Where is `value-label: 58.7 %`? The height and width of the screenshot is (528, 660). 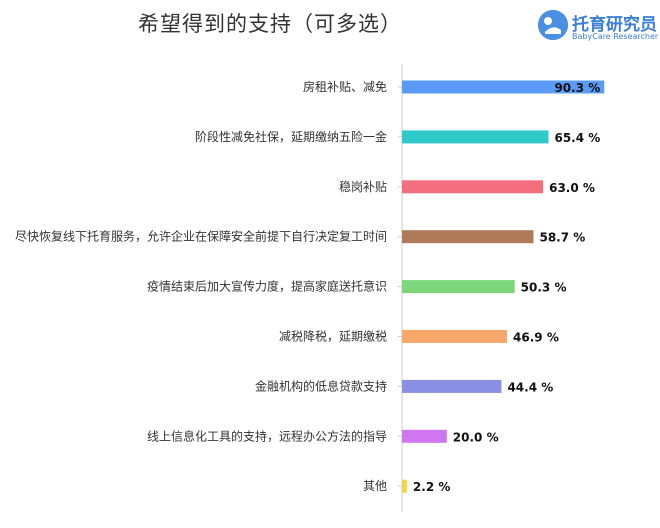
value-label: 58.7 % is located at coordinates (562, 238).